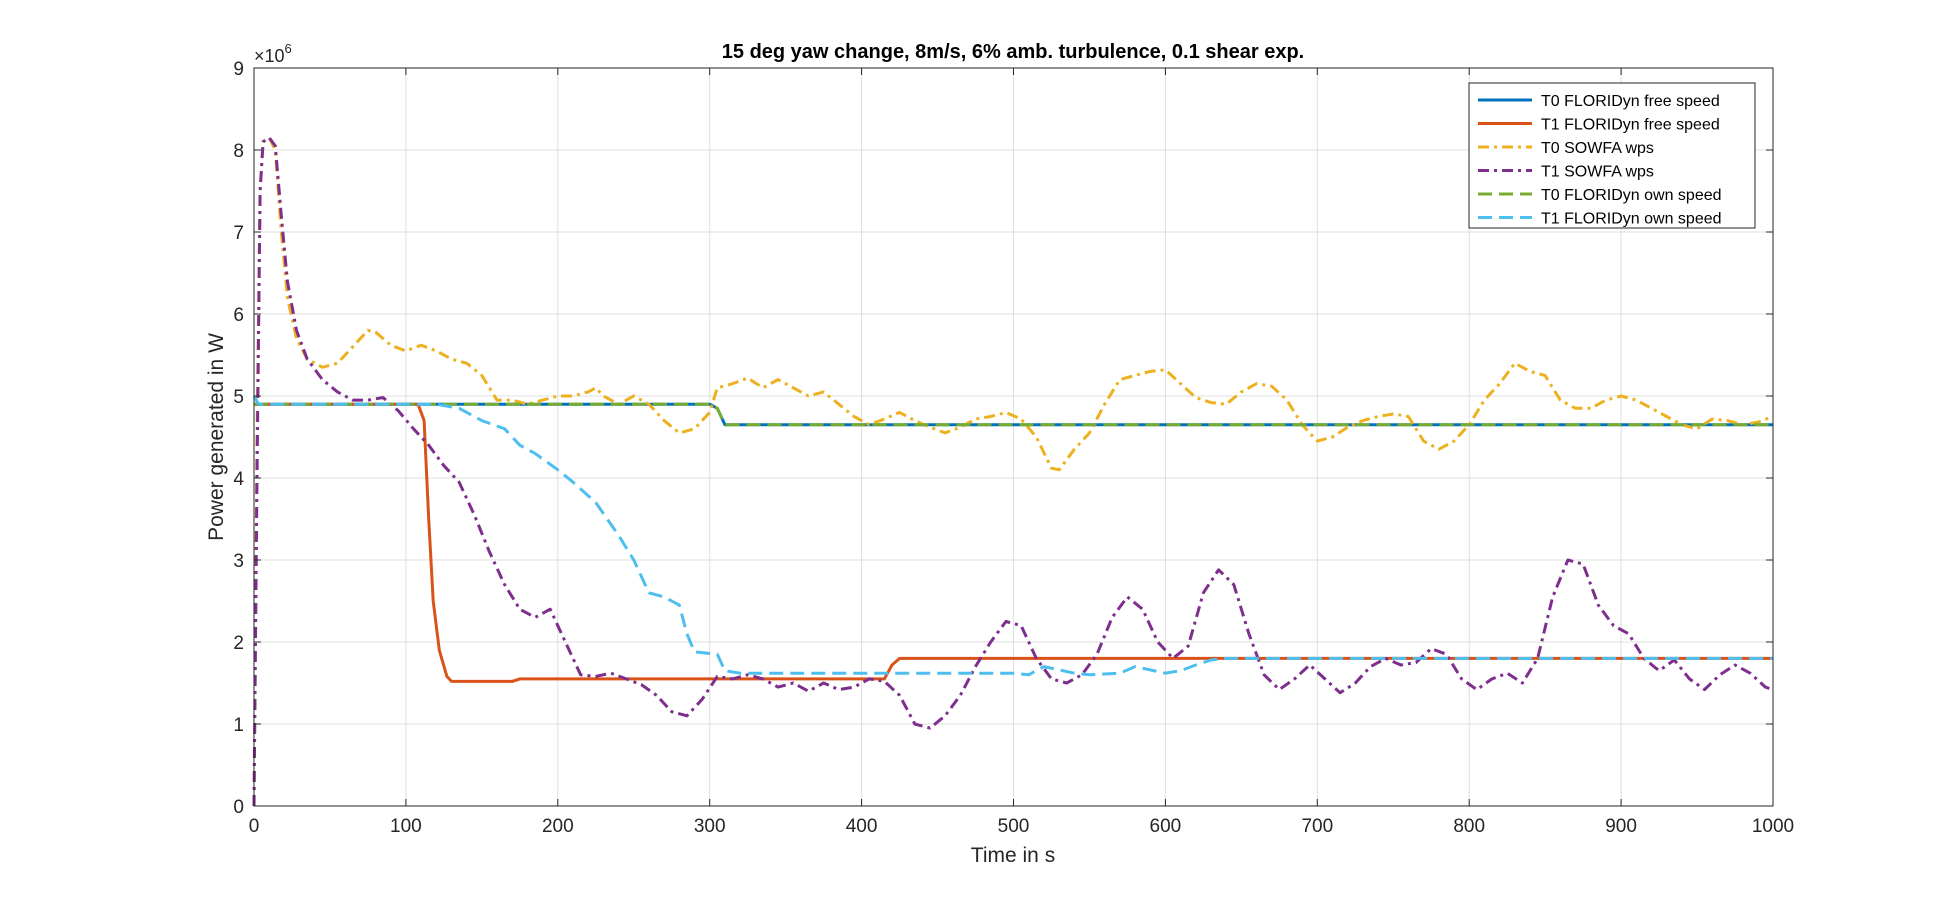  What do you see at coordinates (1597, 172) in the screenshot?
I see `legend-label-4: T1 SOWFA wps` at bounding box center [1597, 172].